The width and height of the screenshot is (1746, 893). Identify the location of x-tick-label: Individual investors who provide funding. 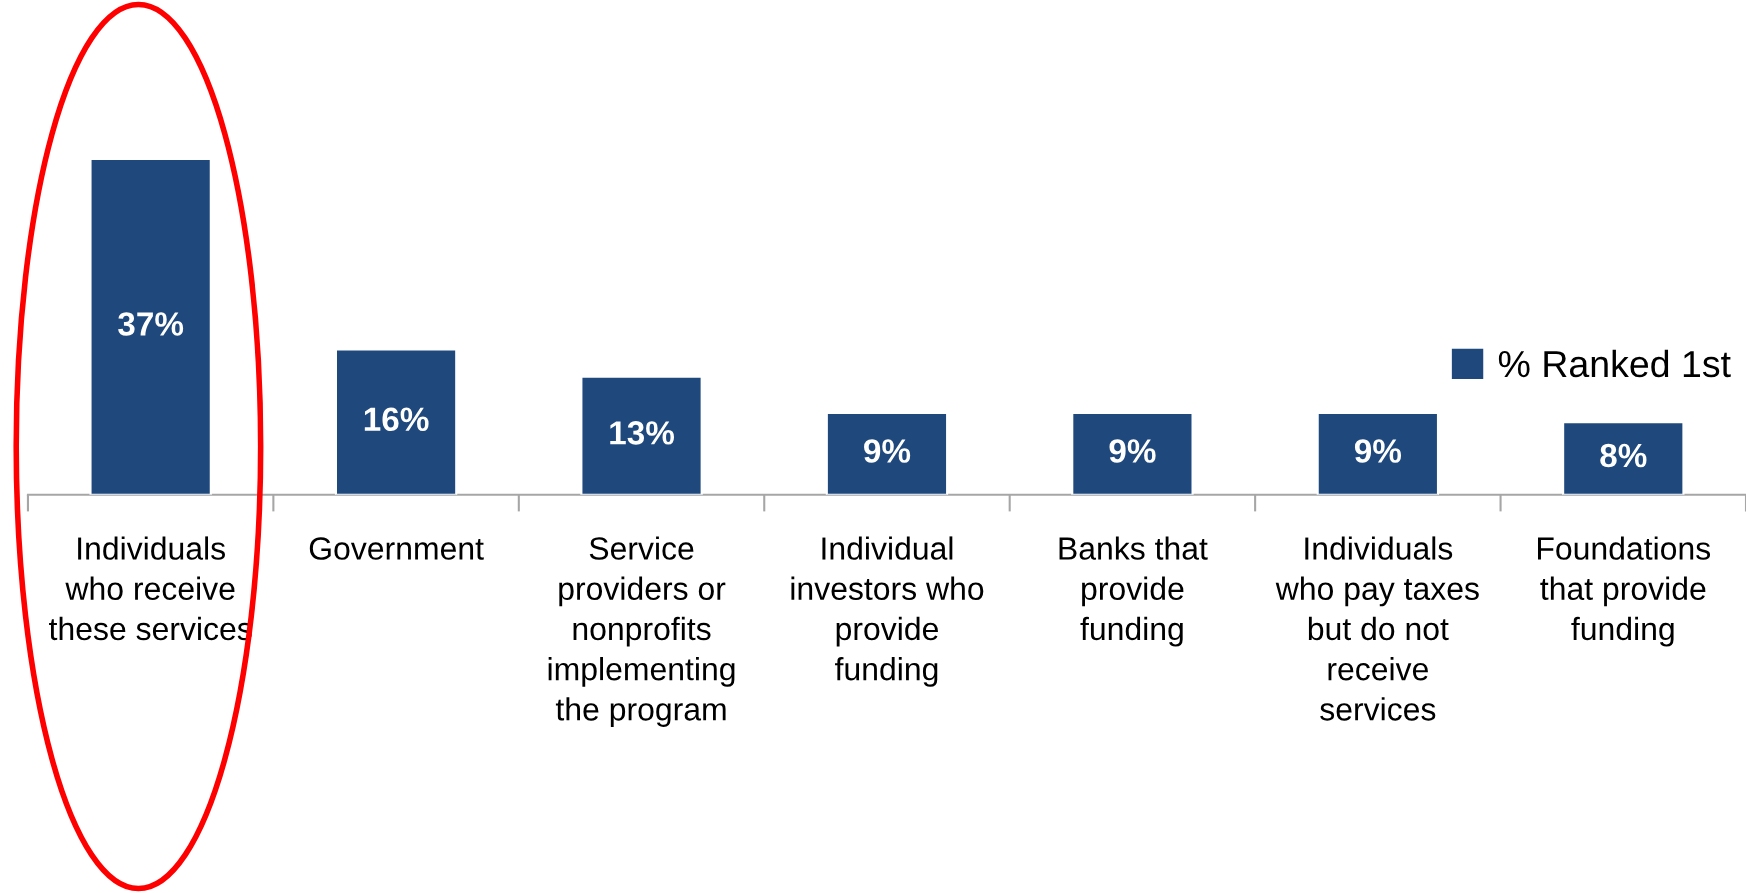
(887, 611).